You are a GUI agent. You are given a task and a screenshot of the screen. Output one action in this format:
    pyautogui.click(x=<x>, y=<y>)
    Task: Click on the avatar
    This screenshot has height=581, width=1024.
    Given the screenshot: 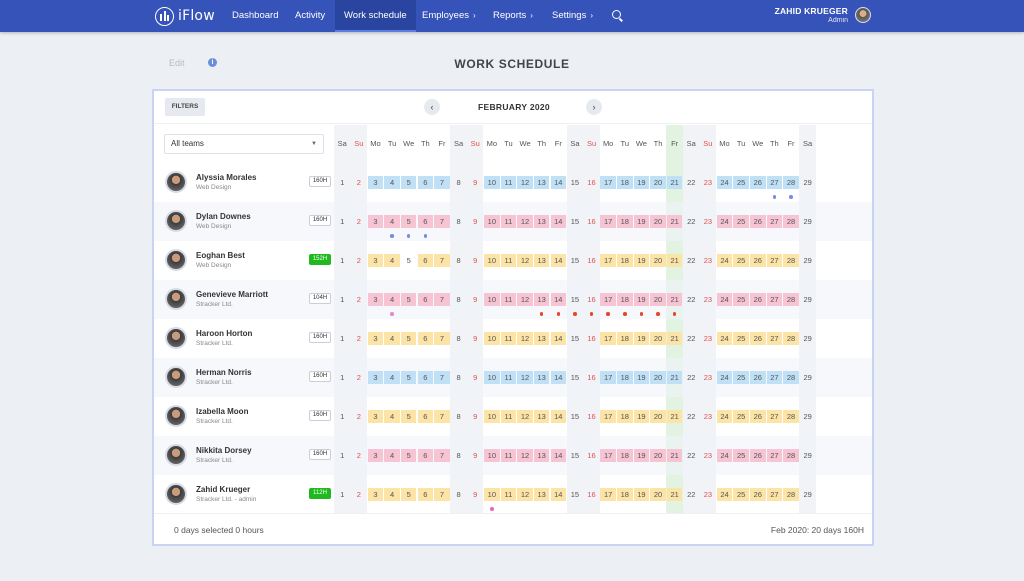 What is the action you would take?
    pyautogui.click(x=176, y=221)
    